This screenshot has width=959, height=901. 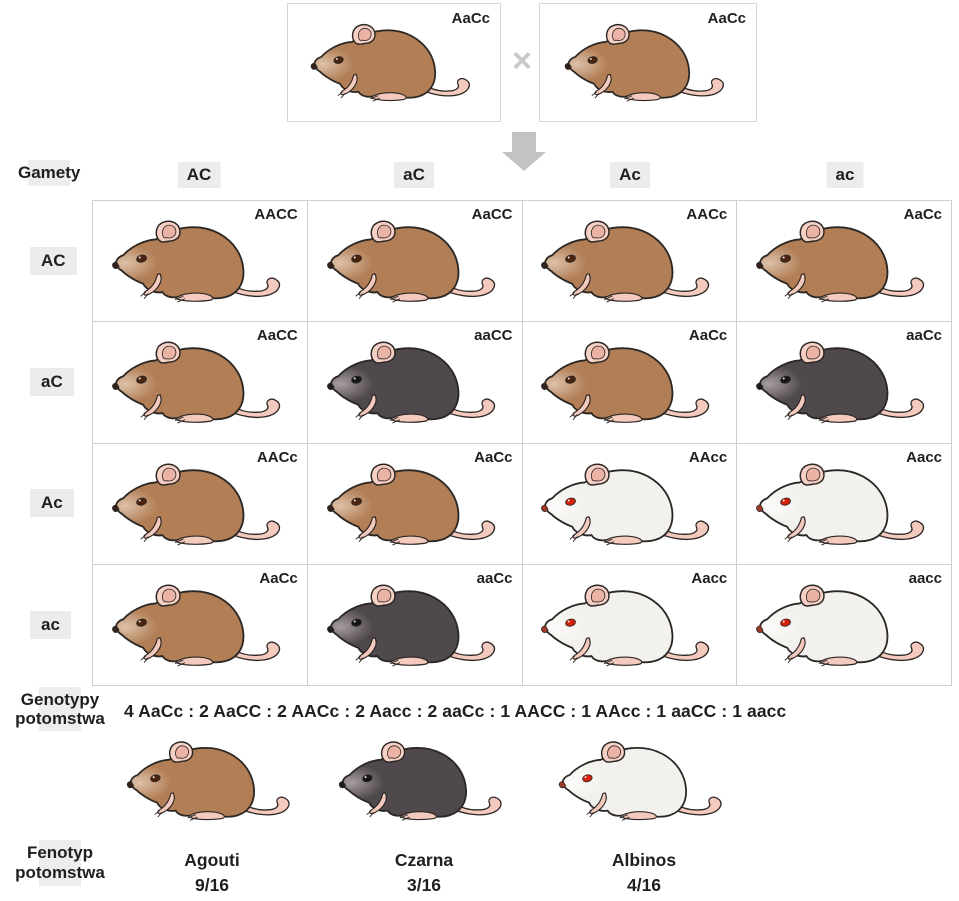 I want to click on punnett-cell: AAcc, so click(x=629, y=504).